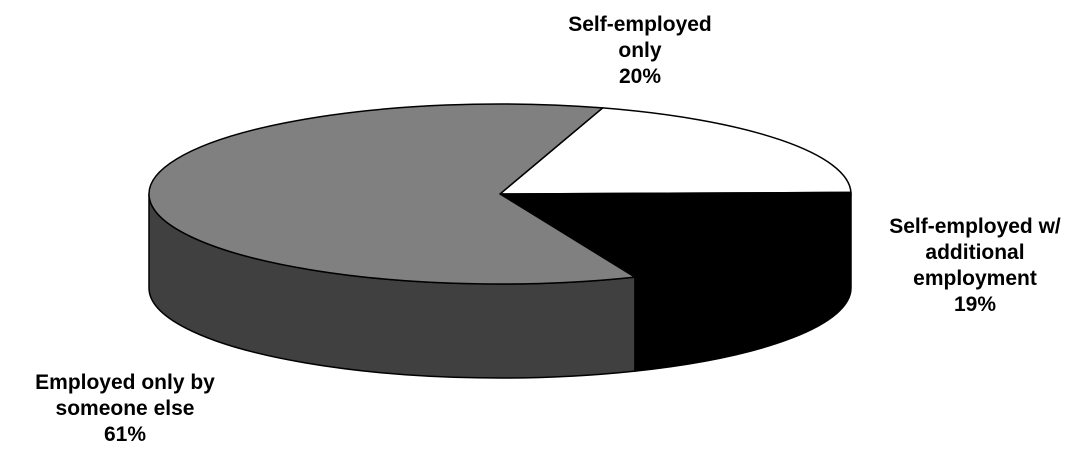 This screenshot has width=1089, height=468. What do you see at coordinates (640, 76) in the screenshot?
I see `value-label: 20%` at bounding box center [640, 76].